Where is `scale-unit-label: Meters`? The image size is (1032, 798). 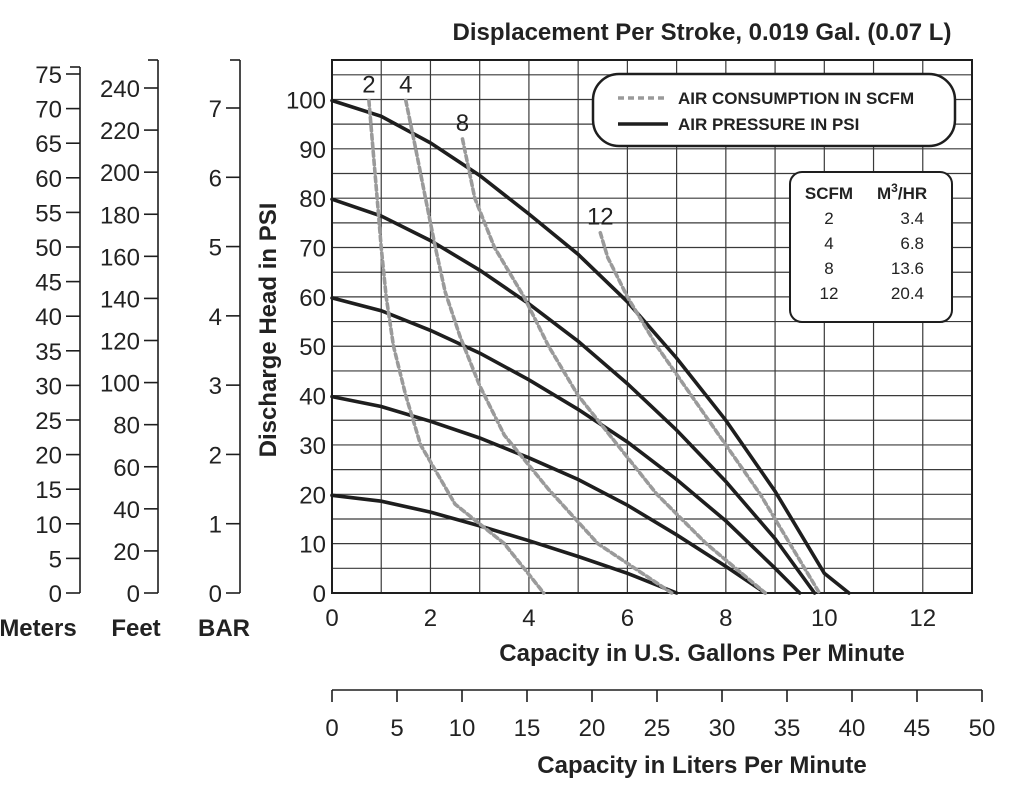 scale-unit-label: Meters is located at coordinates (38, 628).